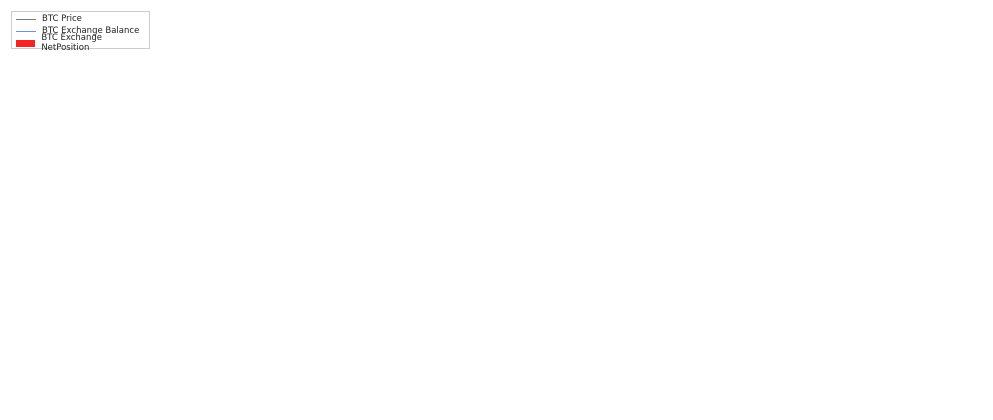 The image size is (993, 420). What do you see at coordinates (950, 270) in the screenshot?
I see `net-tick-label: −50` at bounding box center [950, 270].